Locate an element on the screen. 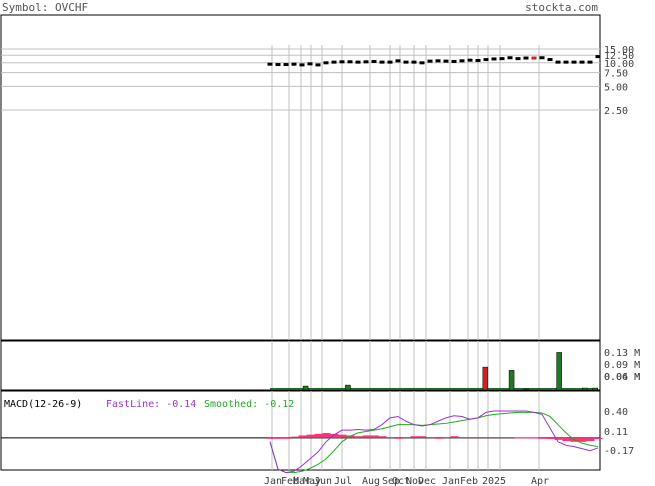  site-label: stockta.com is located at coordinates (561, 7).